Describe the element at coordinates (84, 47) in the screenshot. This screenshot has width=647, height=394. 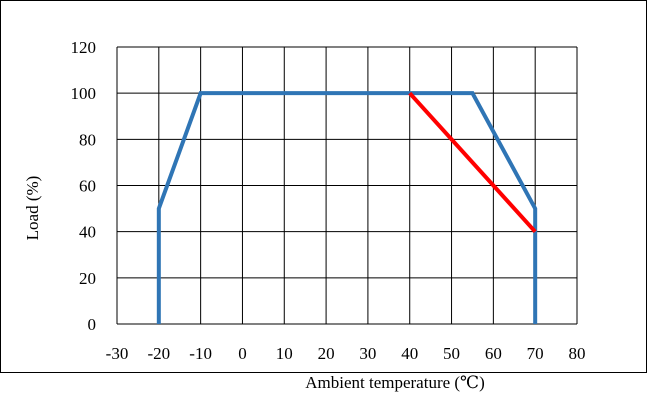
I see `y-tick-label-6: 120` at that location.